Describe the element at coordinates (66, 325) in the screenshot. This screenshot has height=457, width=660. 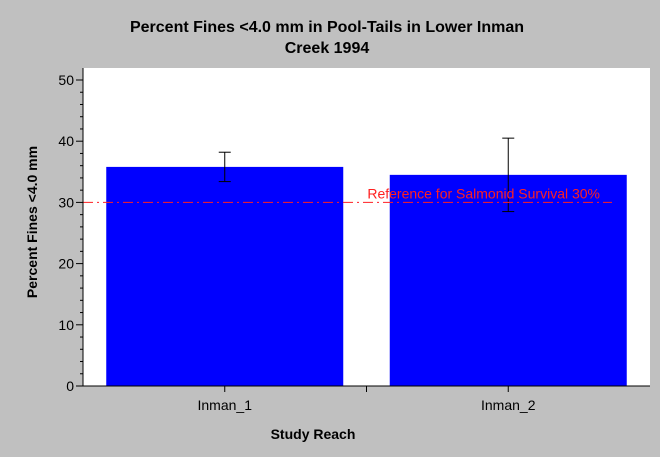
I see `y-tick-label-10: 10` at that location.